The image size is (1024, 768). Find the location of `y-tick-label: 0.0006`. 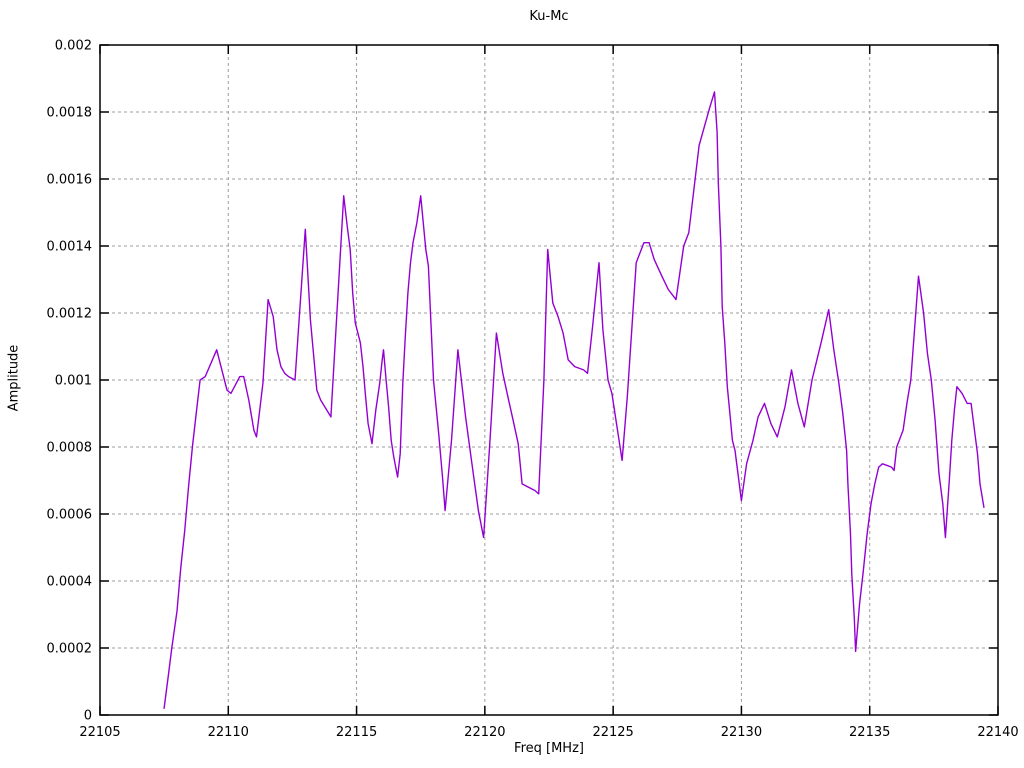

y-tick-label: 0.0006 is located at coordinates (70, 515).